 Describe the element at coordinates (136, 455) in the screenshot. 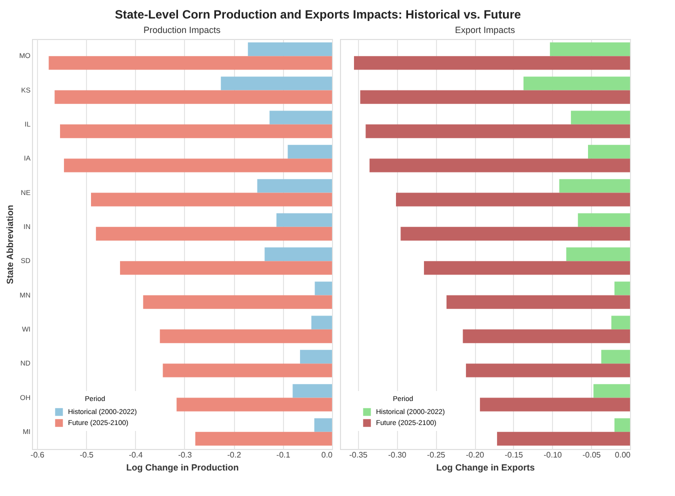

I see `x-tick-label: -0.4` at that location.